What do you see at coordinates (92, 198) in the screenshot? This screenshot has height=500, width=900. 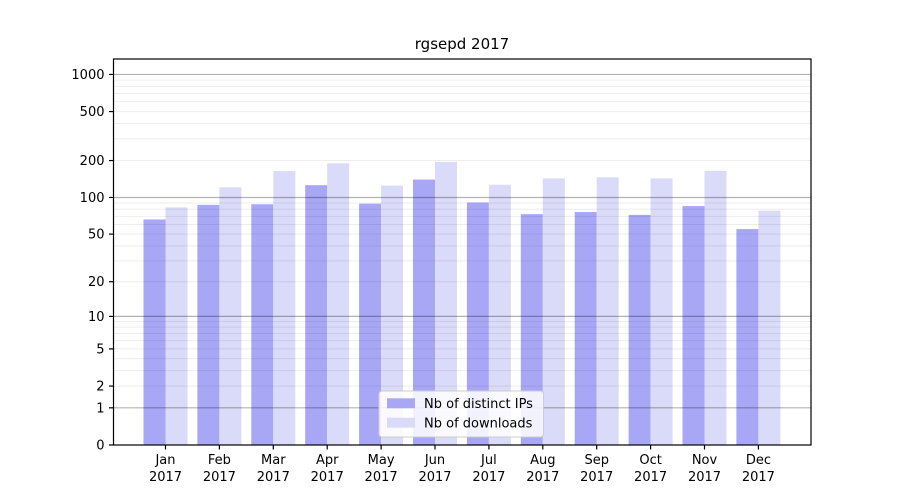 I see `y-tick-label: 100` at bounding box center [92, 198].